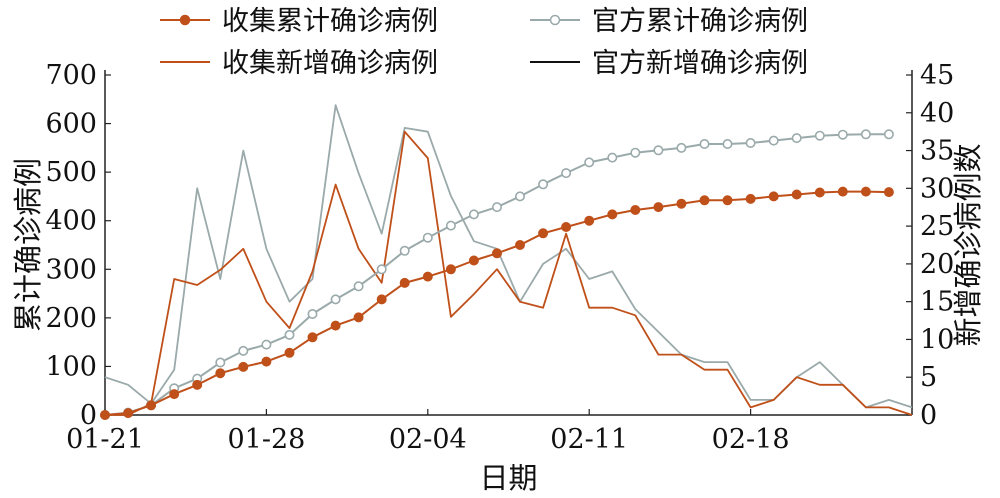  Describe the element at coordinates (968, 244) in the screenshot. I see `y-axis-right-label: 新增确诊病例数` at that location.